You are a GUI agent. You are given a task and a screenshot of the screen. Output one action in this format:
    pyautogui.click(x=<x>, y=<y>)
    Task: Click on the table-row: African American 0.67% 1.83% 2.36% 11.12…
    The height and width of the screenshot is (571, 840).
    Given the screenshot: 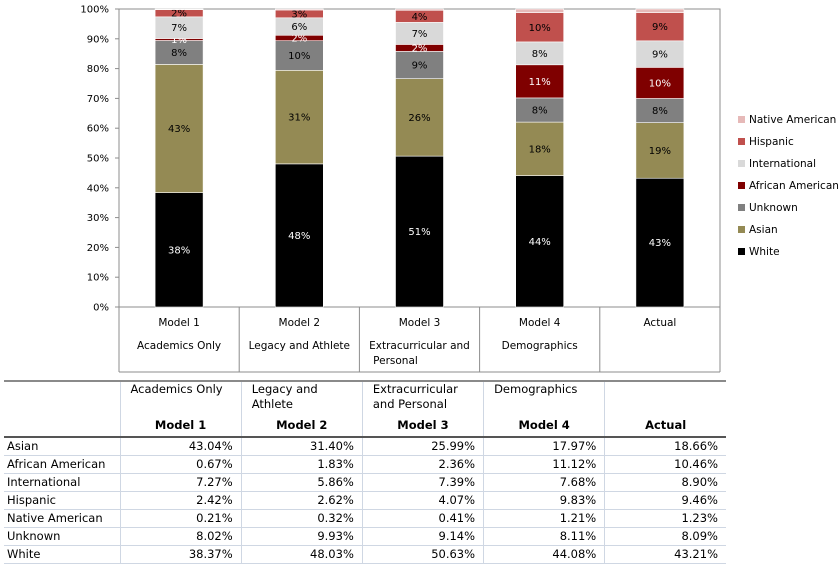 What is the action you would take?
    pyautogui.click(x=365, y=464)
    